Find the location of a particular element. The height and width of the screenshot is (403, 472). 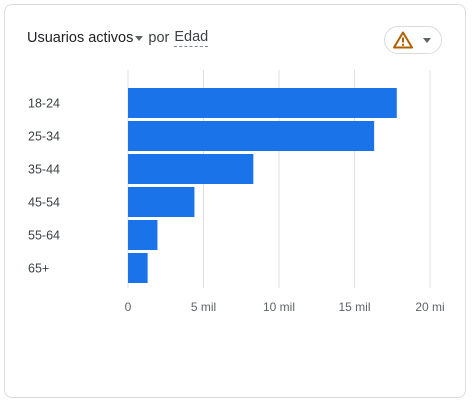

x-tick-label: 15 mil is located at coordinates (354, 307).